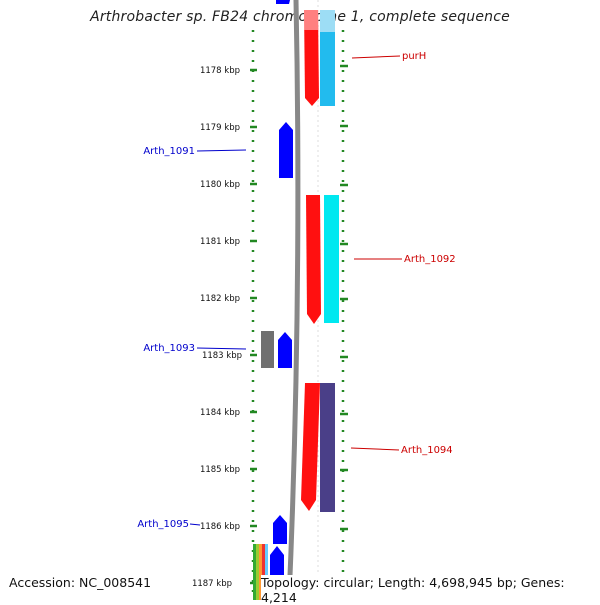 The image size is (600, 605). Describe the element at coordinates (414, 56) in the screenshot. I see `gene-label-purH: purH` at that location.